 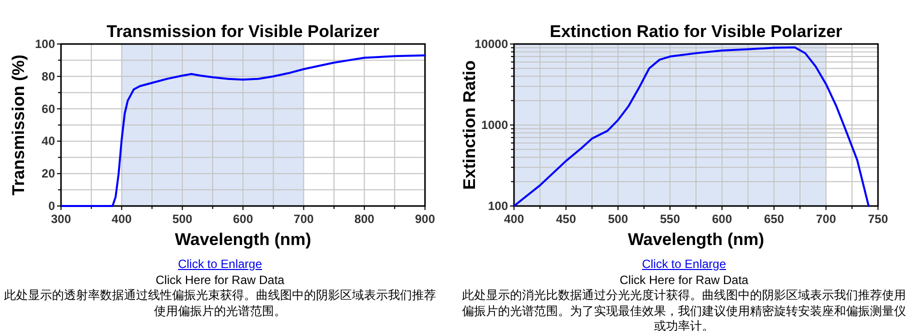 What do you see at coordinates (49, 109) in the screenshot?
I see `y-tick-label: 60` at bounding box center [49, 109].